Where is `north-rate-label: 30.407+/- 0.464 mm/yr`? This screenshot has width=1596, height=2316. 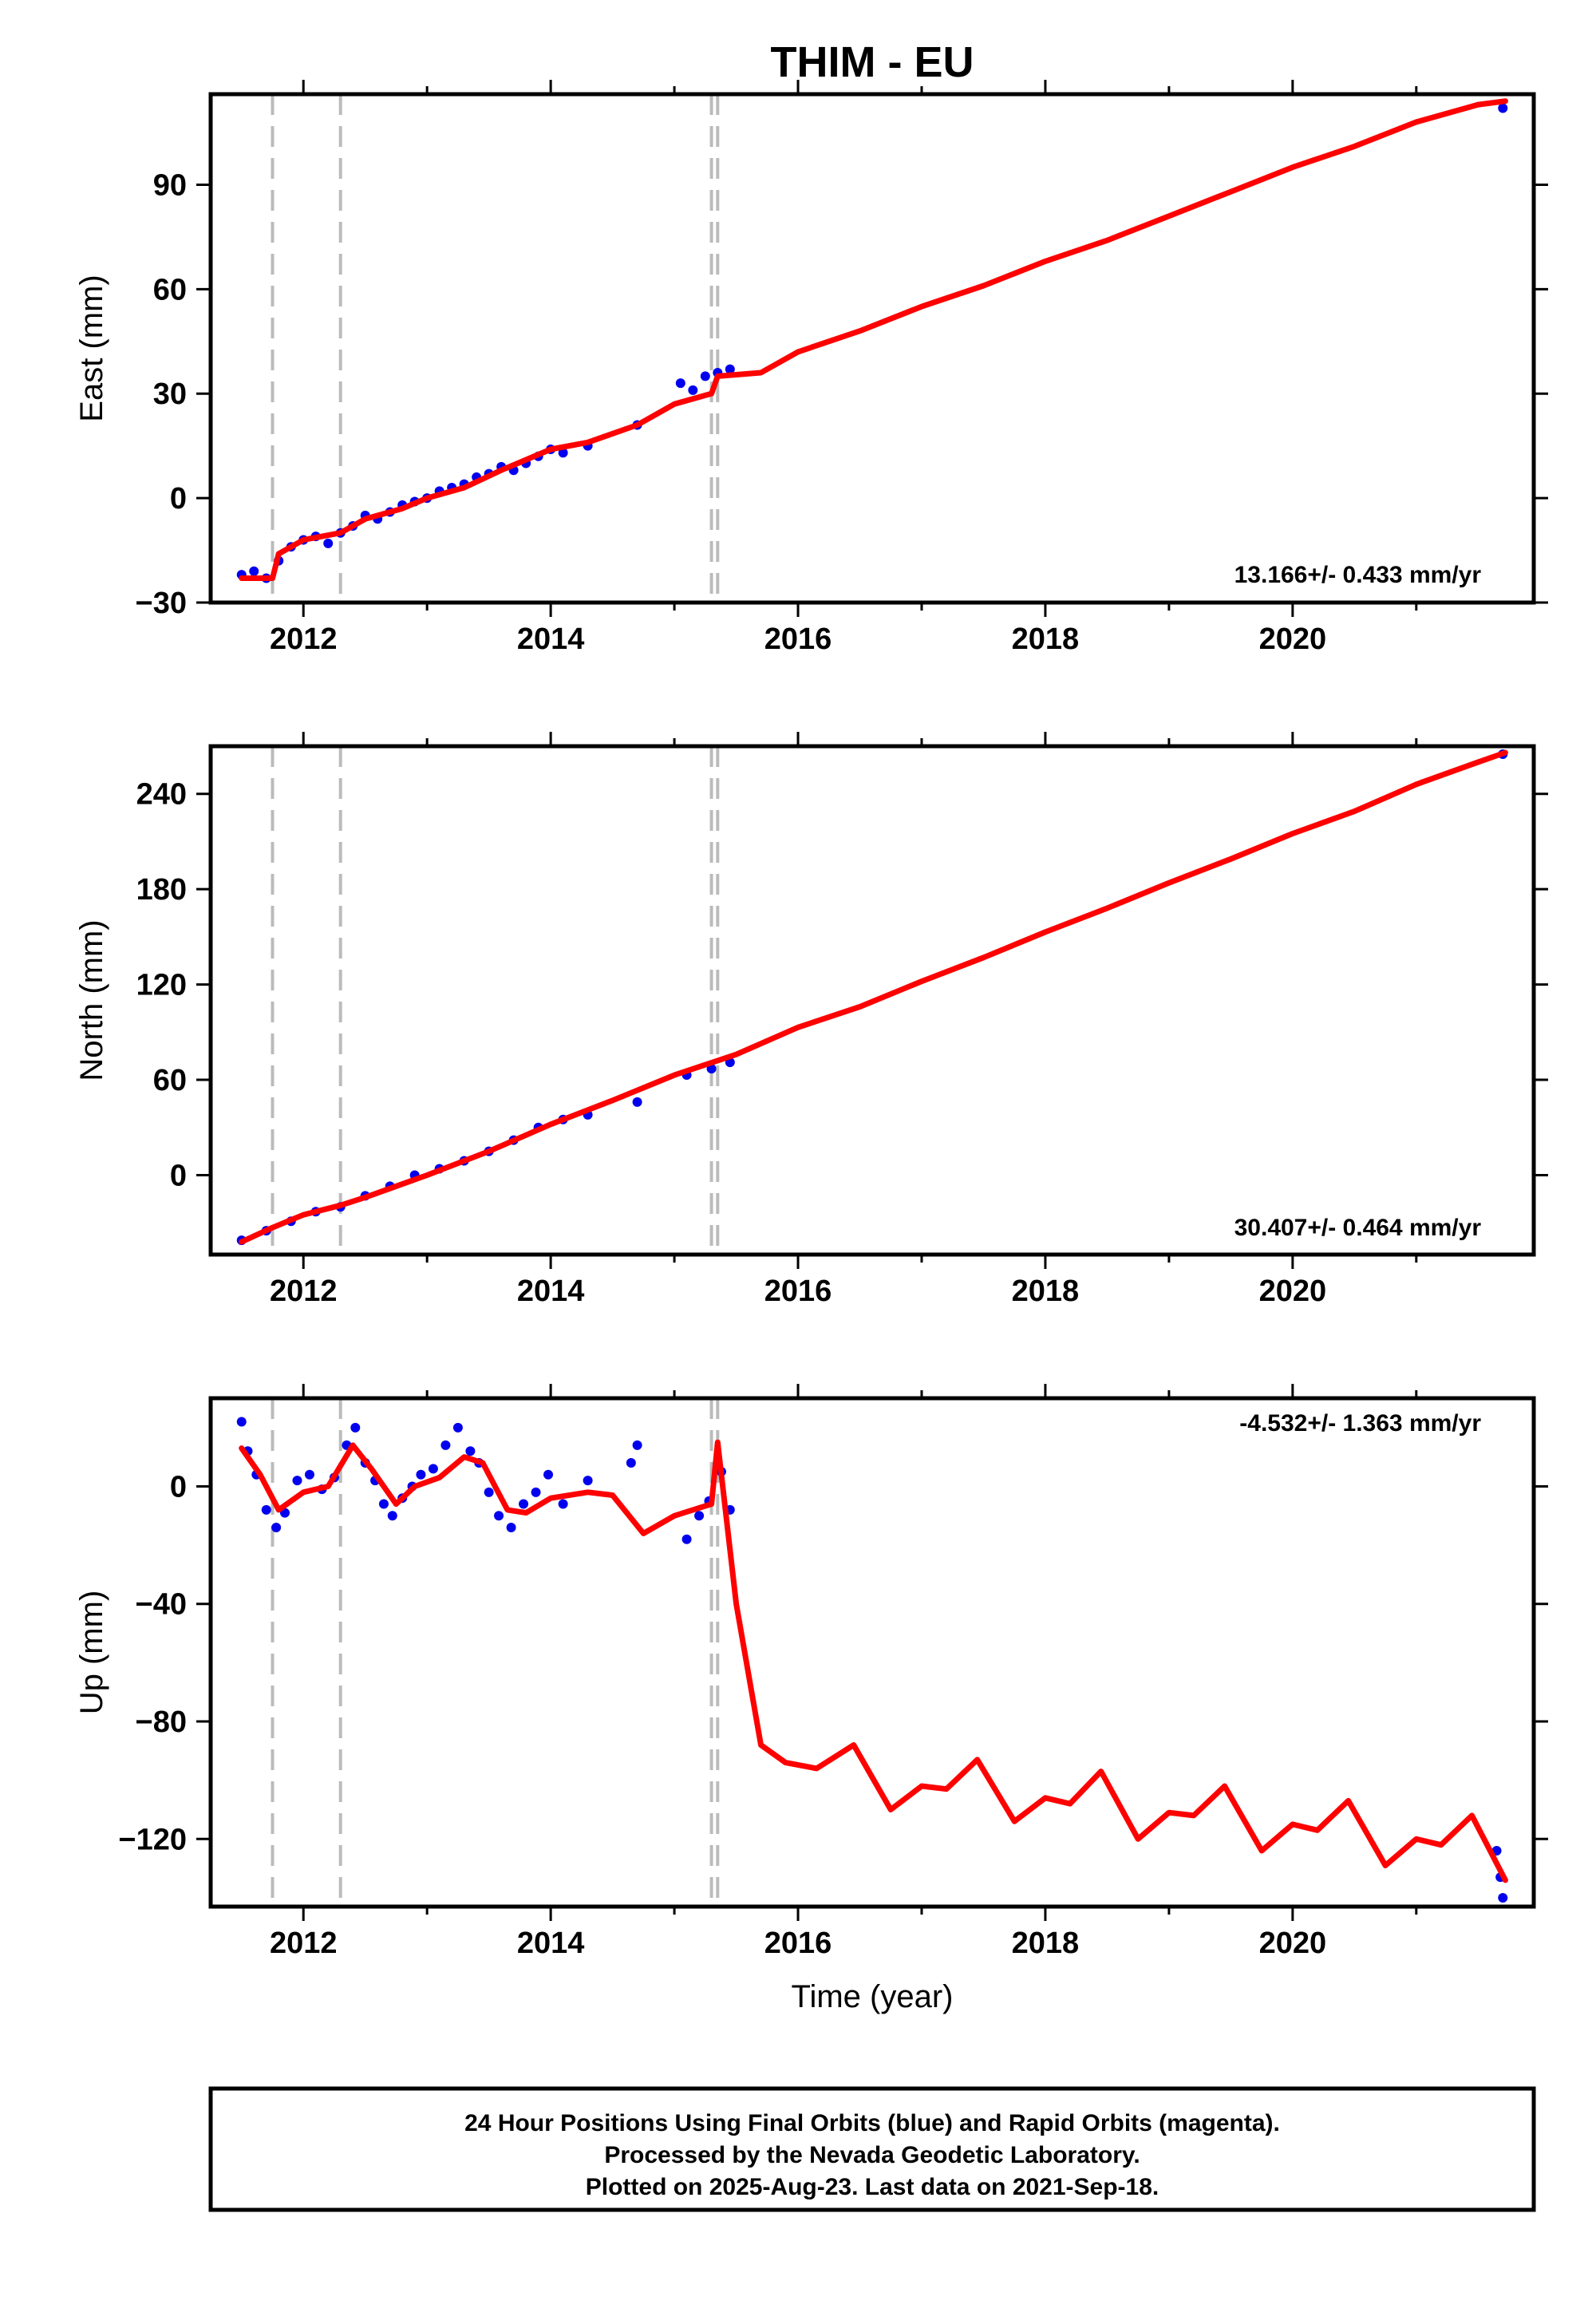
north-rate-label: 30.407+/- 0.464 mm/yr is located at coordinates (1358, 1228).